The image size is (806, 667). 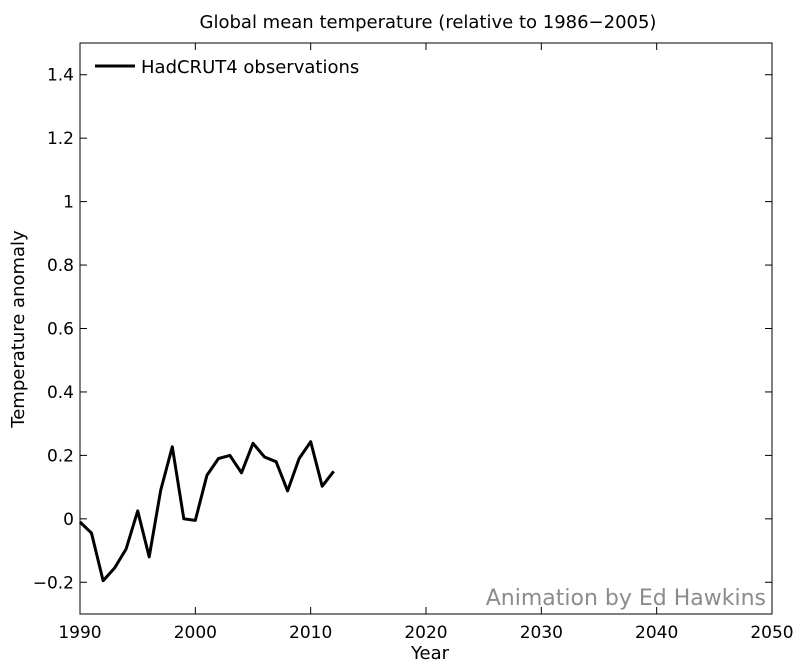 I want to click on series-line-hadcrut4, so click(x=206, y=511).